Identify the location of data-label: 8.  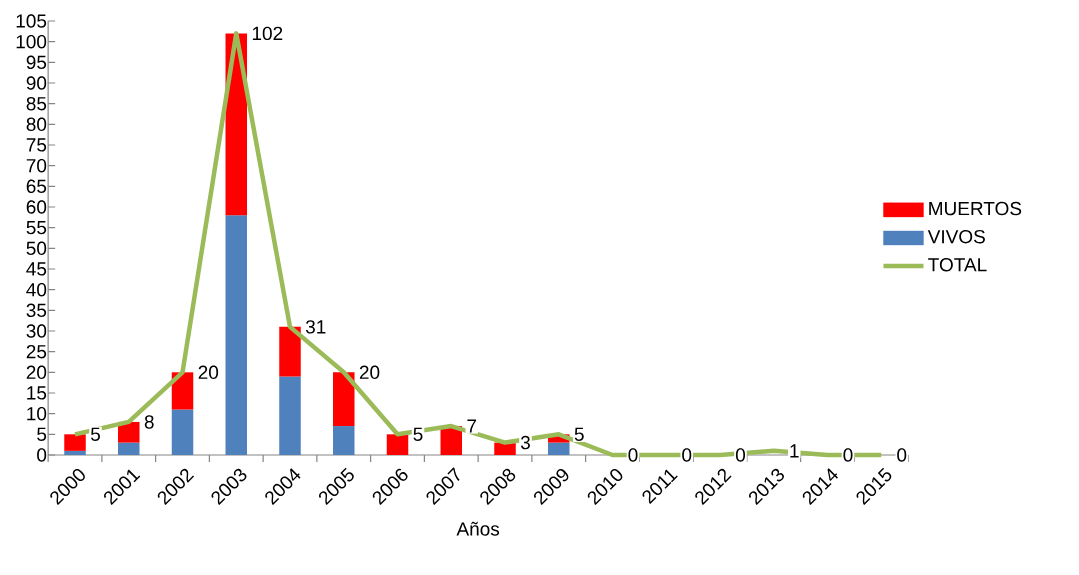
(149, 422).